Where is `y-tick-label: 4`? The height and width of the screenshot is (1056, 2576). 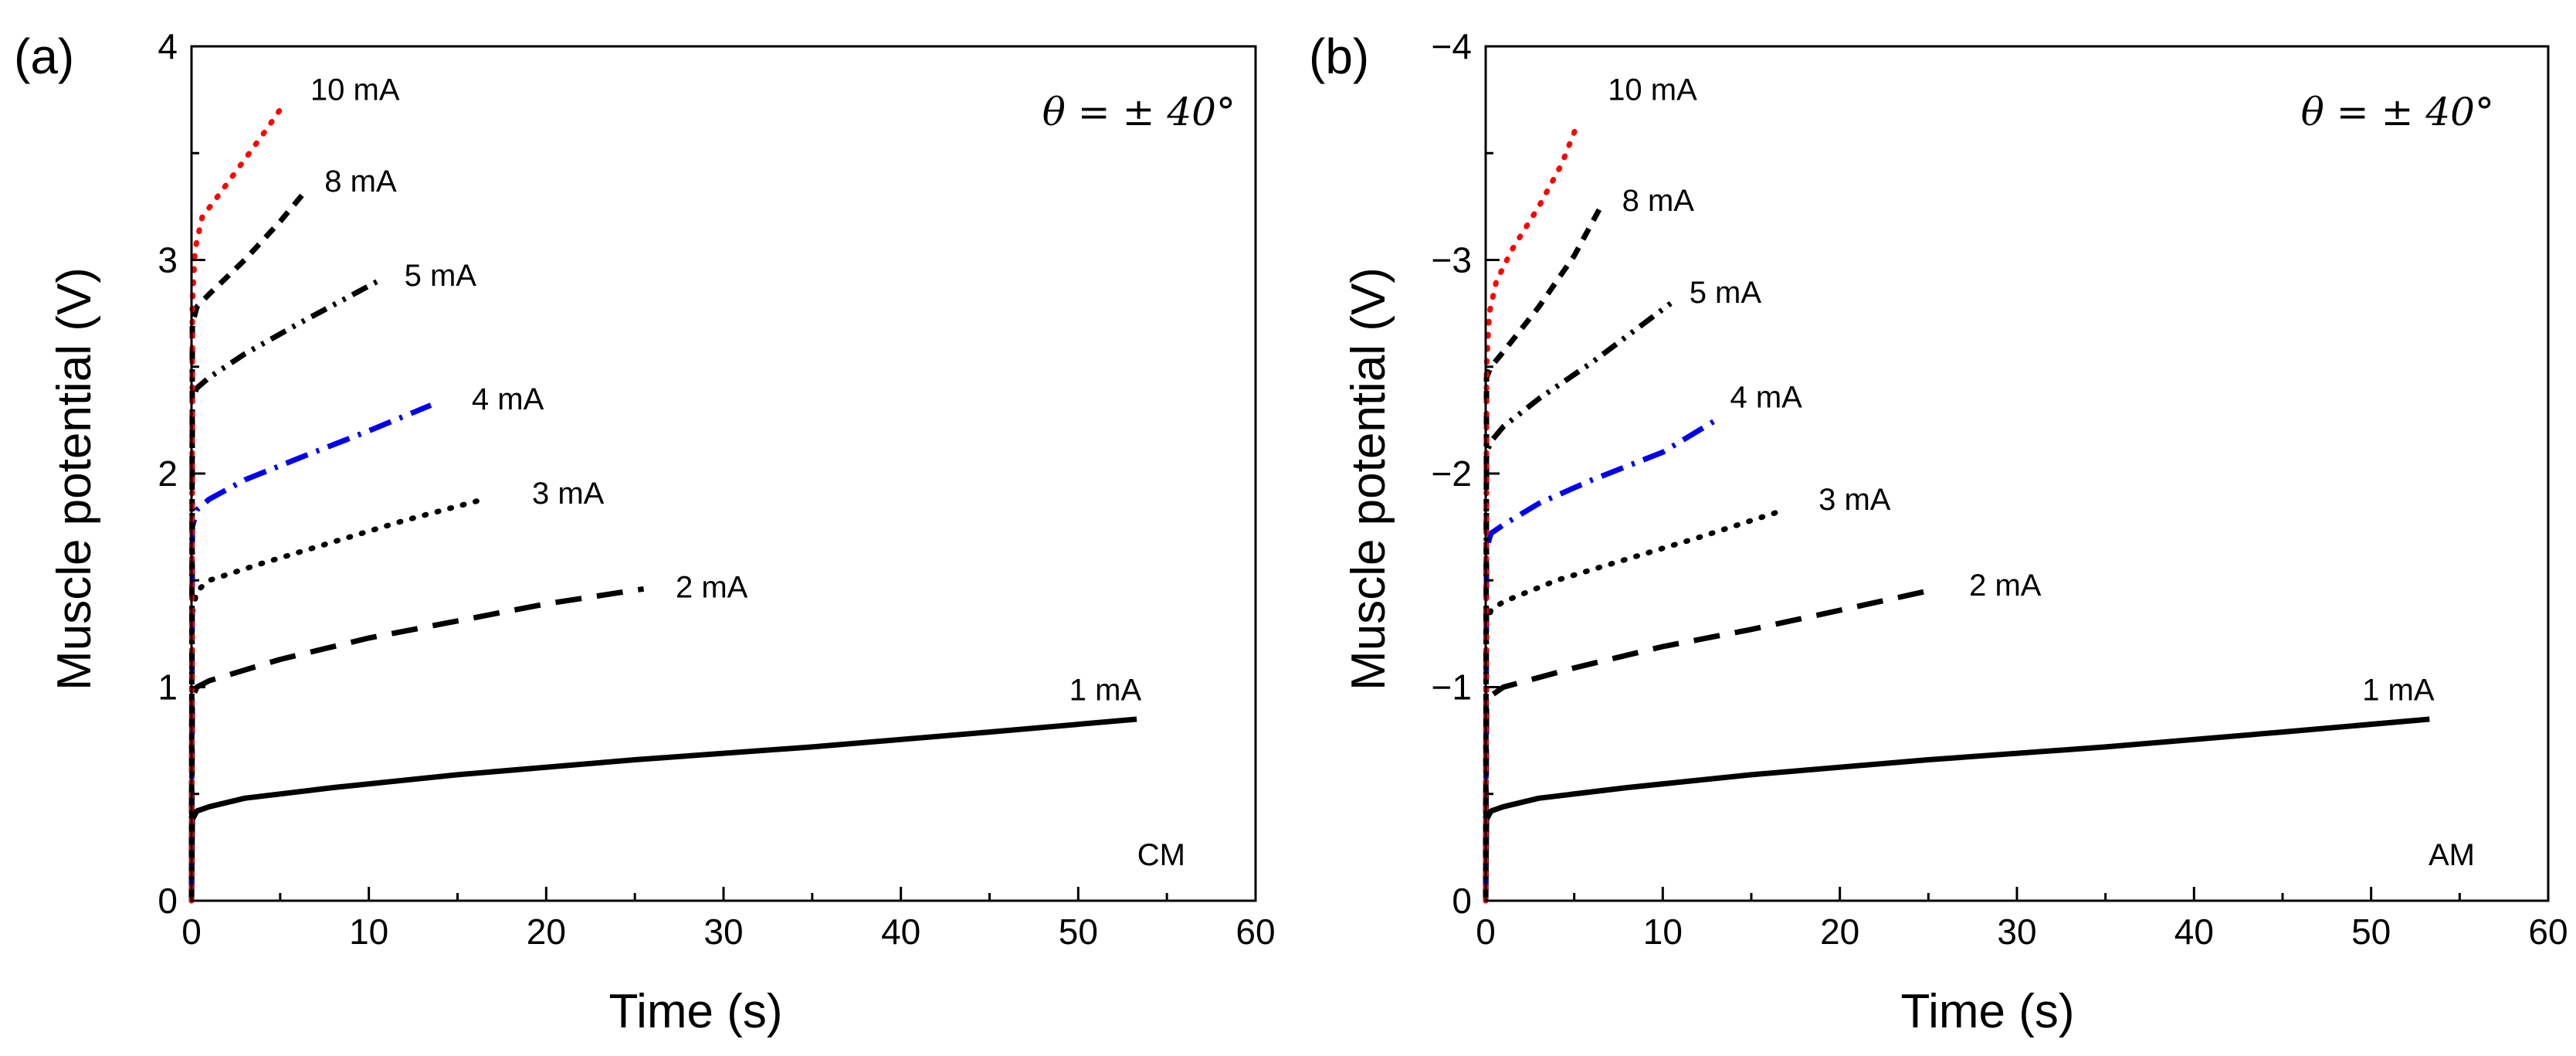
y-tick-label: 4 is located at coordinates (168, 46).